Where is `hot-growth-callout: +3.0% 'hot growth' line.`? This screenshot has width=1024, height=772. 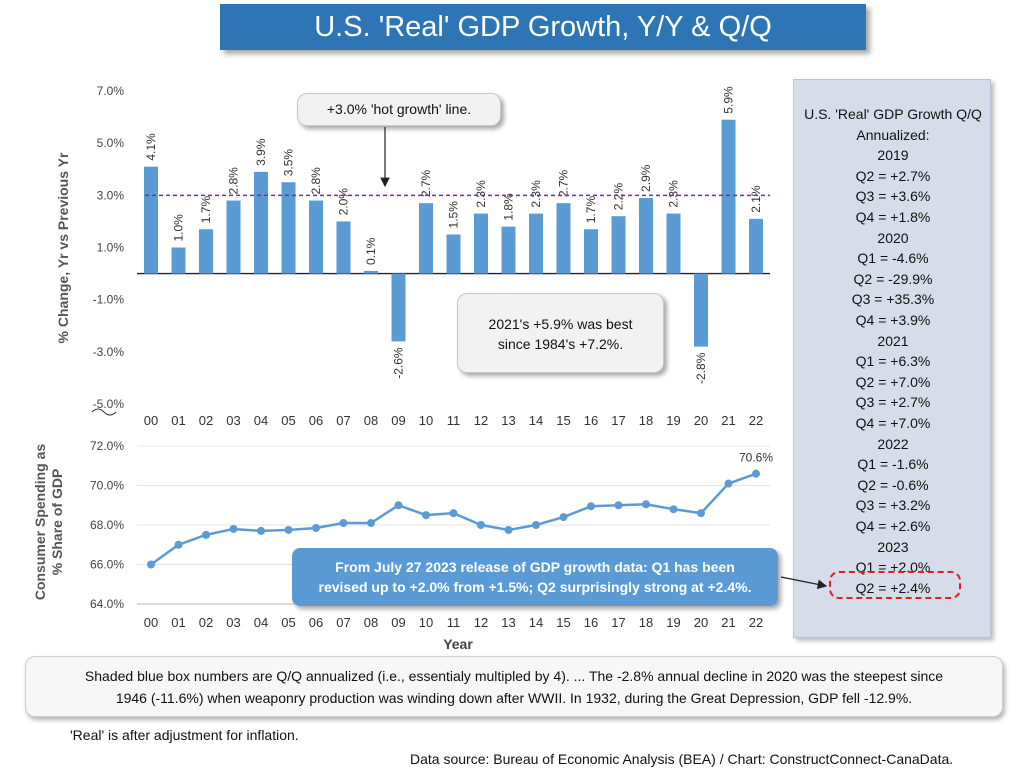 hot-growth-callout: +3.0% 'hot growth' line. is located at coordinates (399, 109).